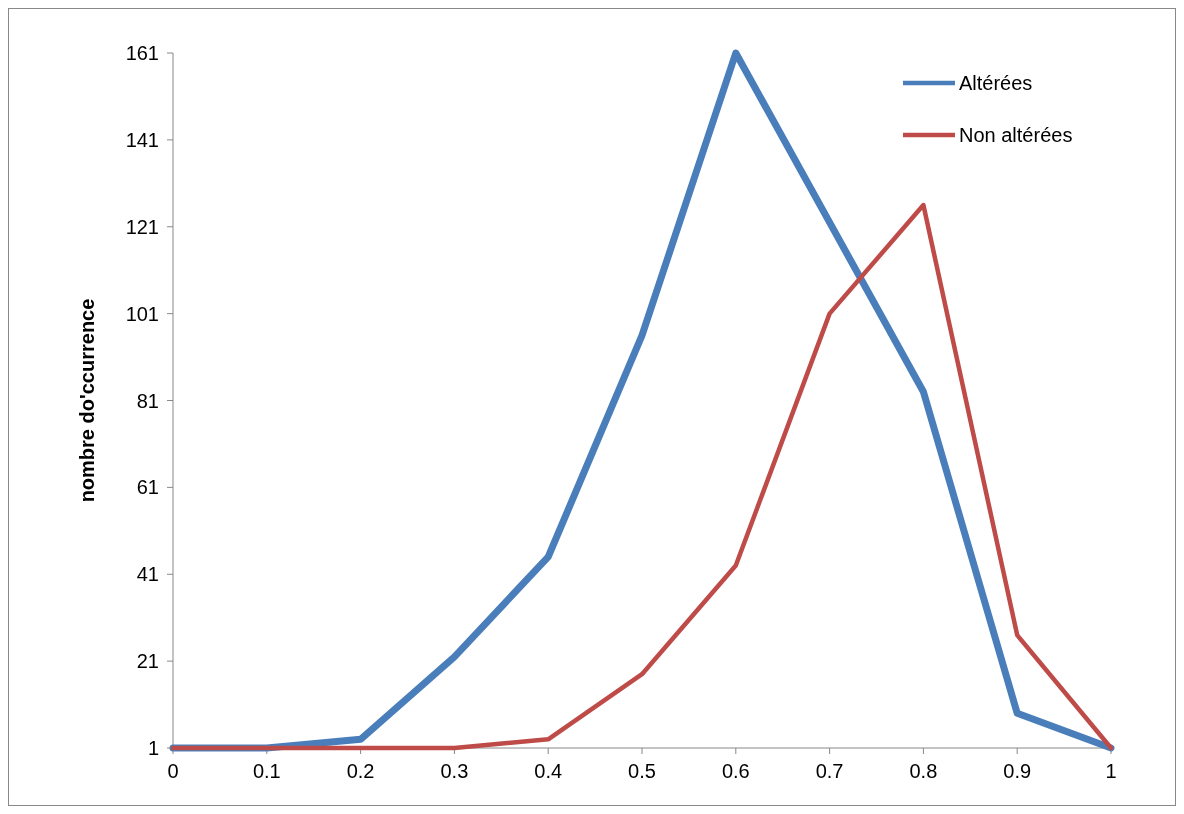  I want to click on x-tick-label: 0.5, so click(642, 771).